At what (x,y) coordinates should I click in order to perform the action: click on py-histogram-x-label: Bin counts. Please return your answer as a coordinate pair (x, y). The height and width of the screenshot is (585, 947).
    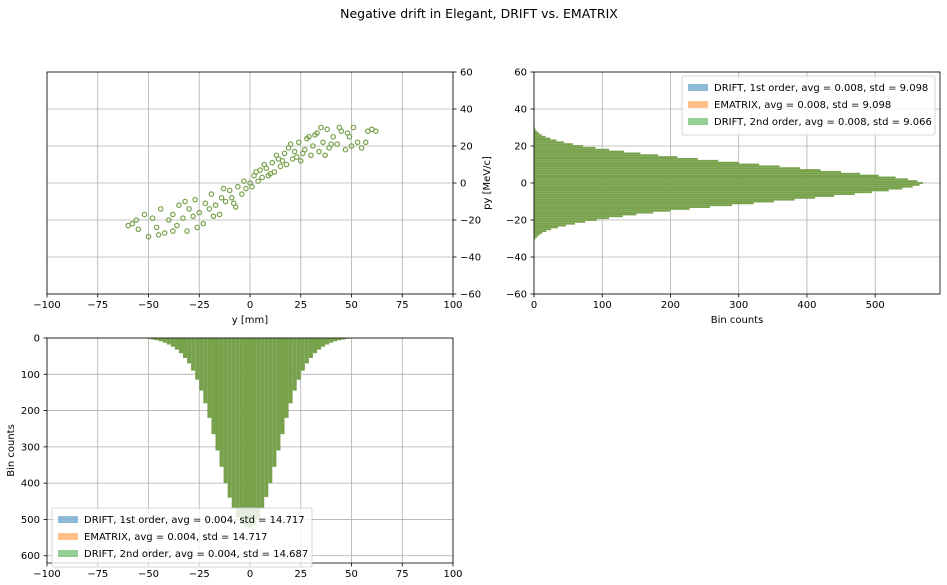
    Looking at the image, I should click on (737, 320).